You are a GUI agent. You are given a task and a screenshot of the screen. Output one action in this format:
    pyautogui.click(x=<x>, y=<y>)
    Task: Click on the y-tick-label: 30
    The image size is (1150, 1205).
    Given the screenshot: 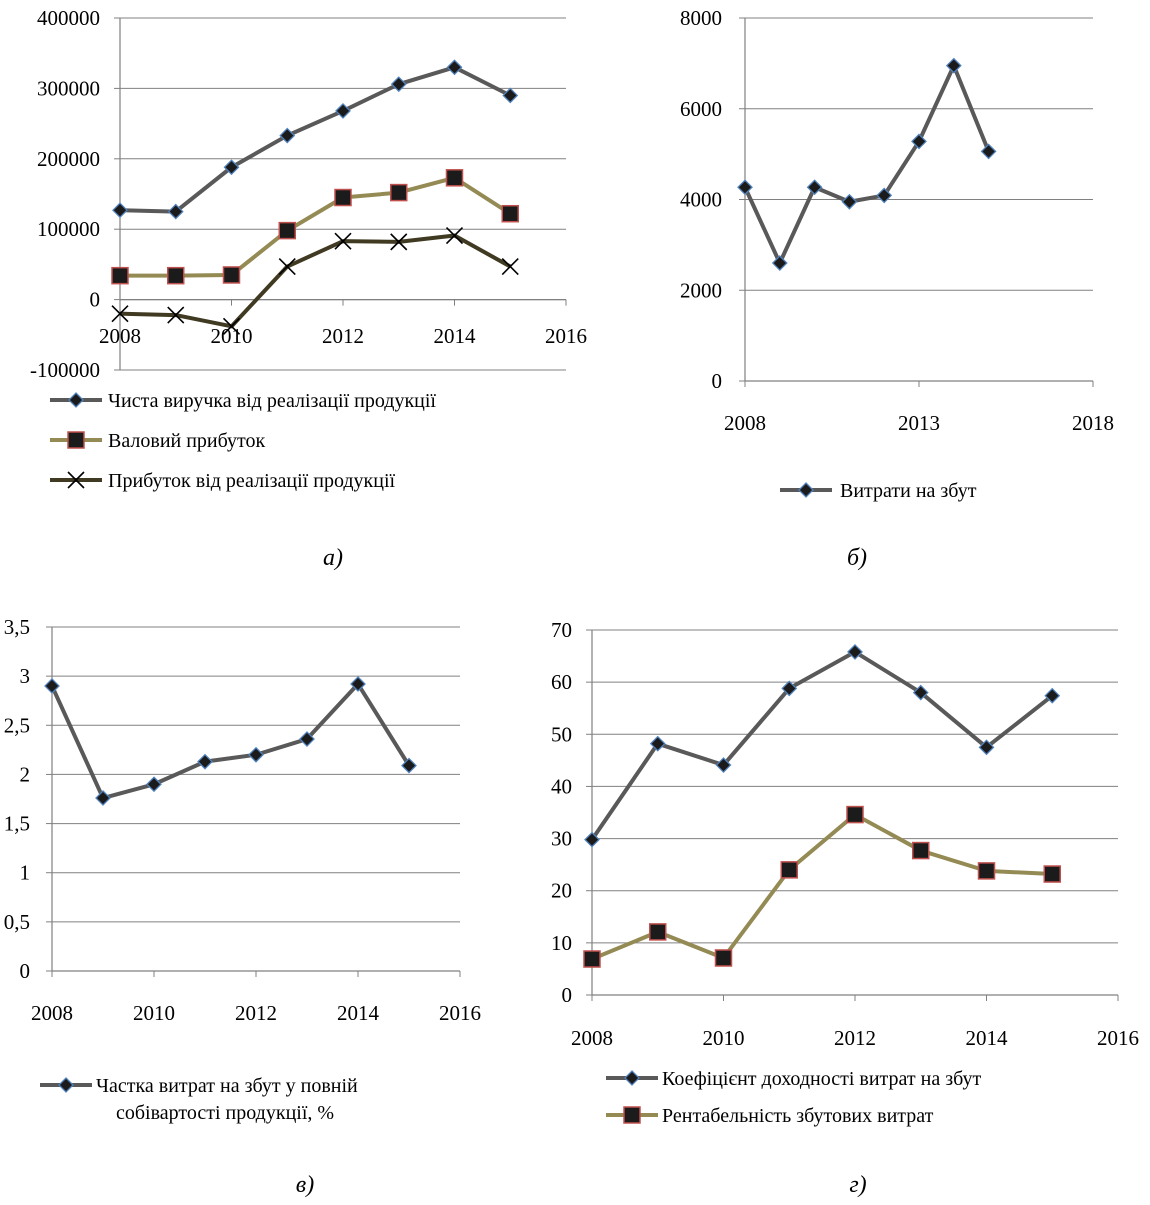 What is the action you would take?
    pyautogui.click(x=561, y=839)
    